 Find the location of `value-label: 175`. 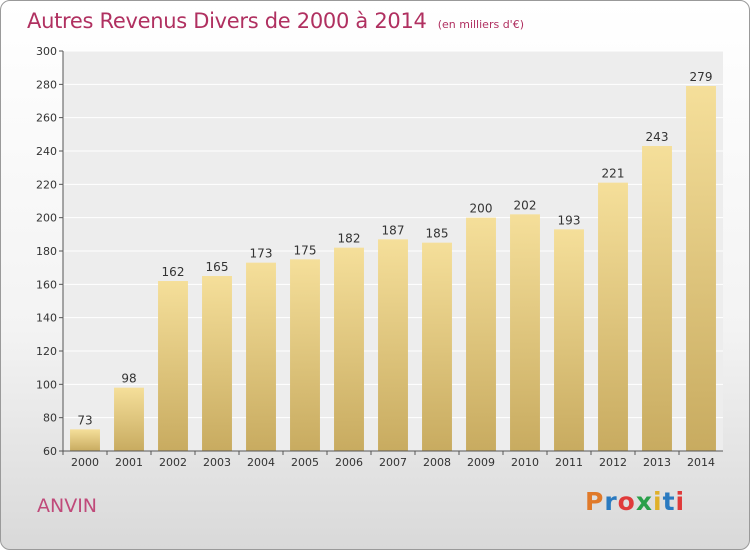

value-label: 175 is located at coordinates (305, 250).